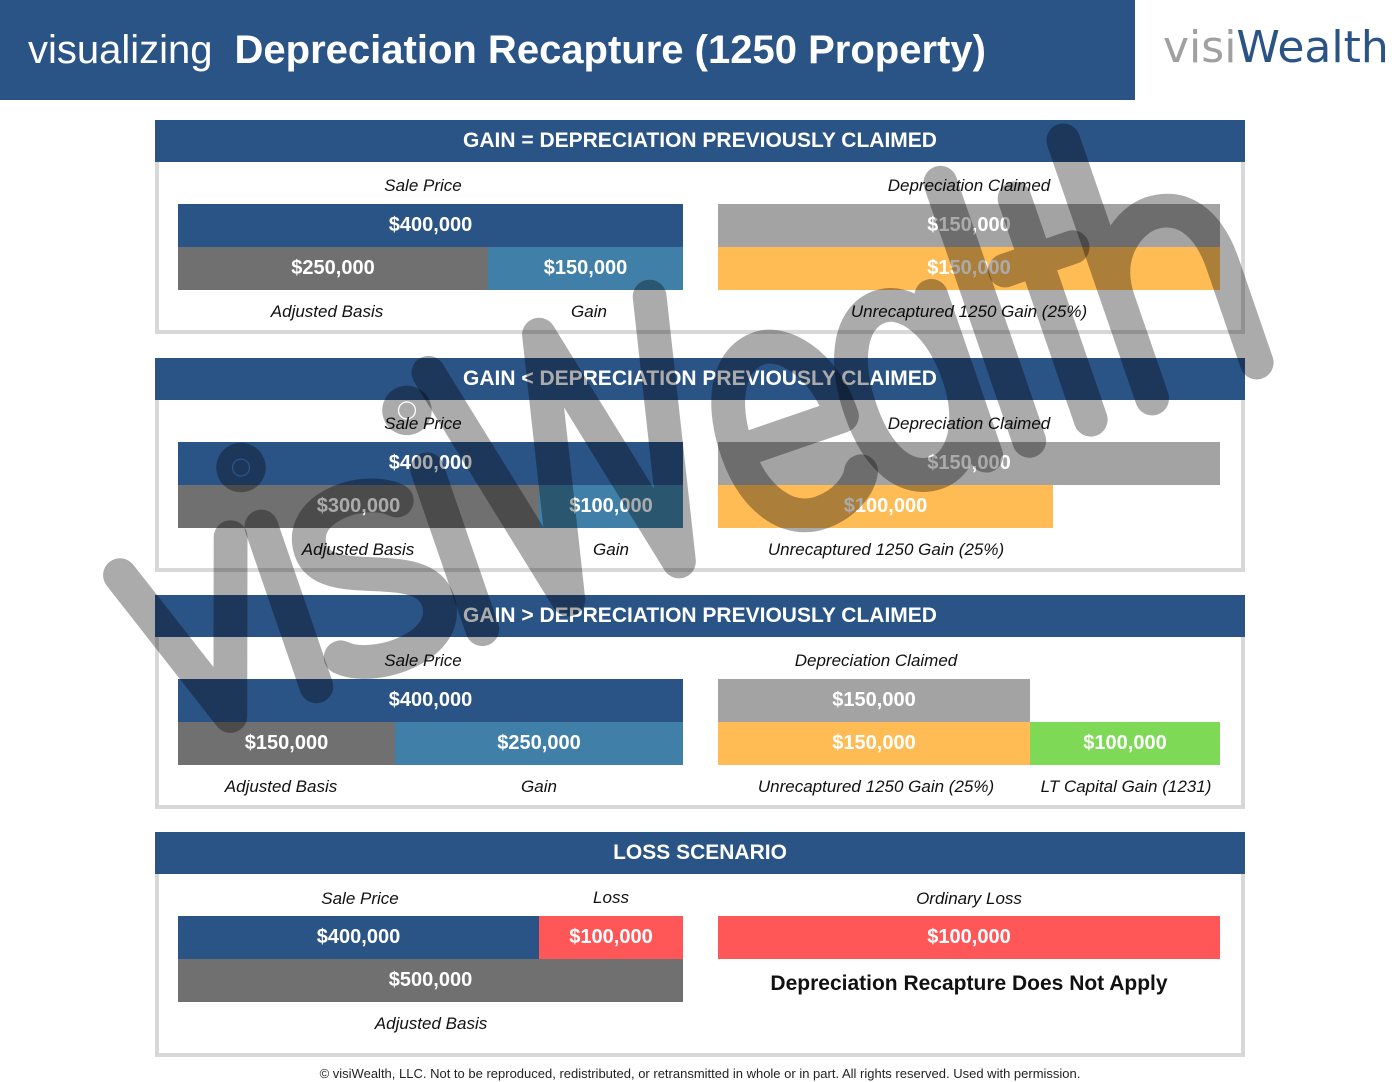 This screenshot has height=1082, width=1400. What do you see at coordinates (358, 506) in the screenshot?
I see `adjusted-basis-bar: $300,000` at bounding box center [358, 506].